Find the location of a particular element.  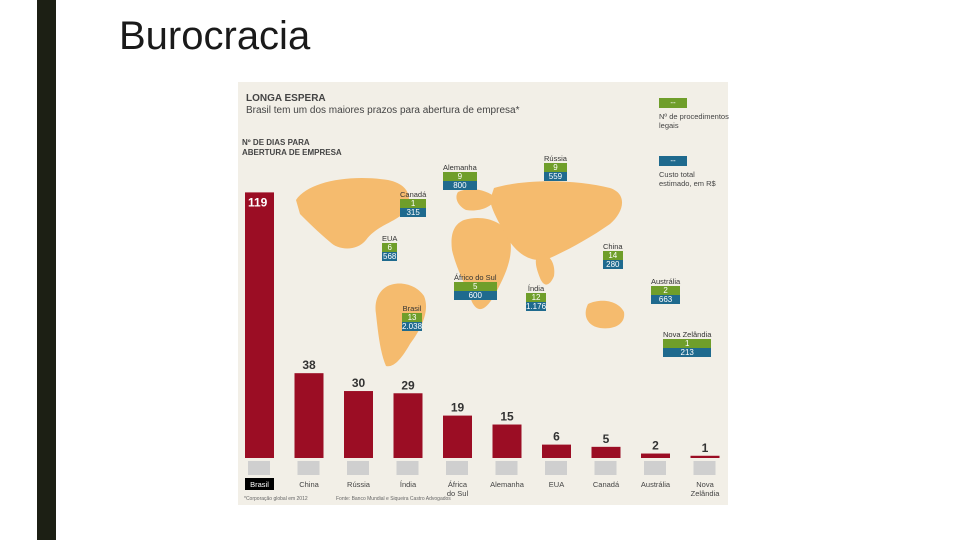

callout-country: Canadá is located at coordinates (413, 194).